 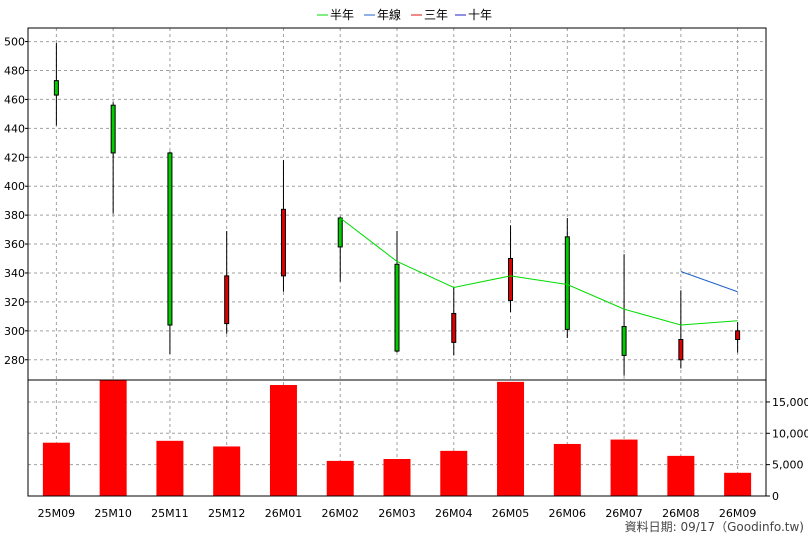 I want to click on price-tick-label: 400, so click(x=14, y=186).